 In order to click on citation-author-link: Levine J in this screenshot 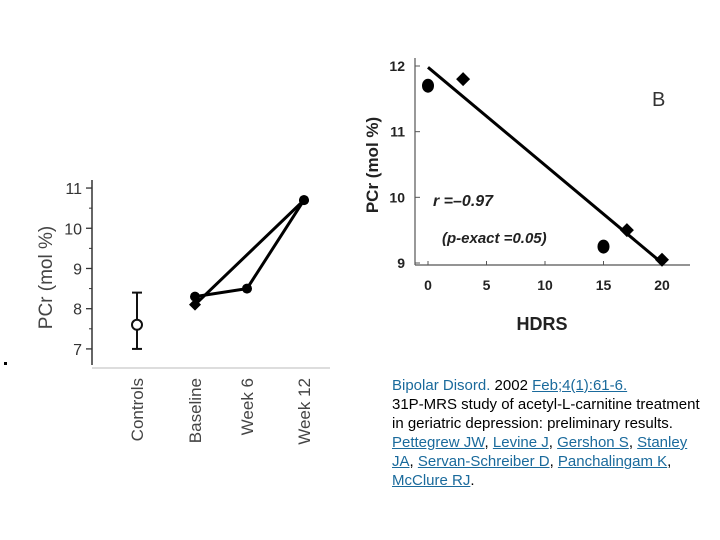, I will do `click(520, 442)`.